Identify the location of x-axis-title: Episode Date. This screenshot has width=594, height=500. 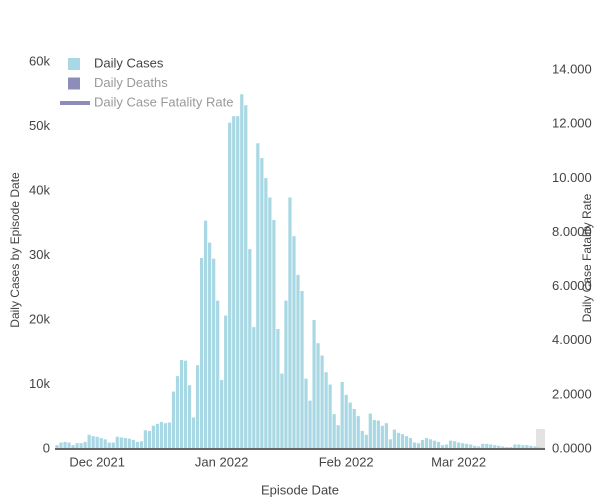
(300, 489).